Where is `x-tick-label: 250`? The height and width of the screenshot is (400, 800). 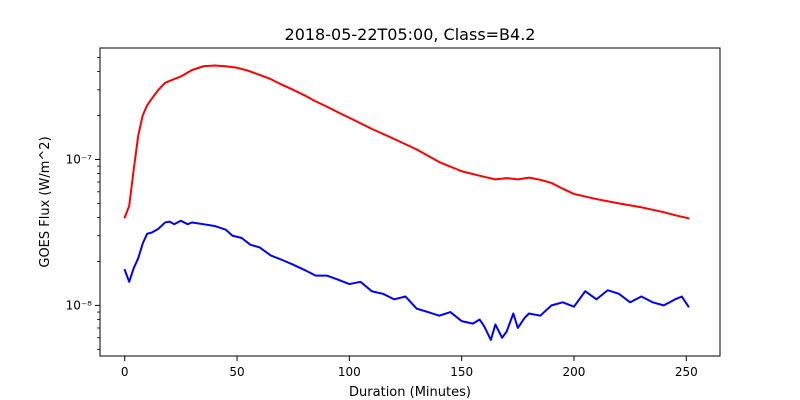 x-tick-label: 250 is located at coordinates (686, 372).